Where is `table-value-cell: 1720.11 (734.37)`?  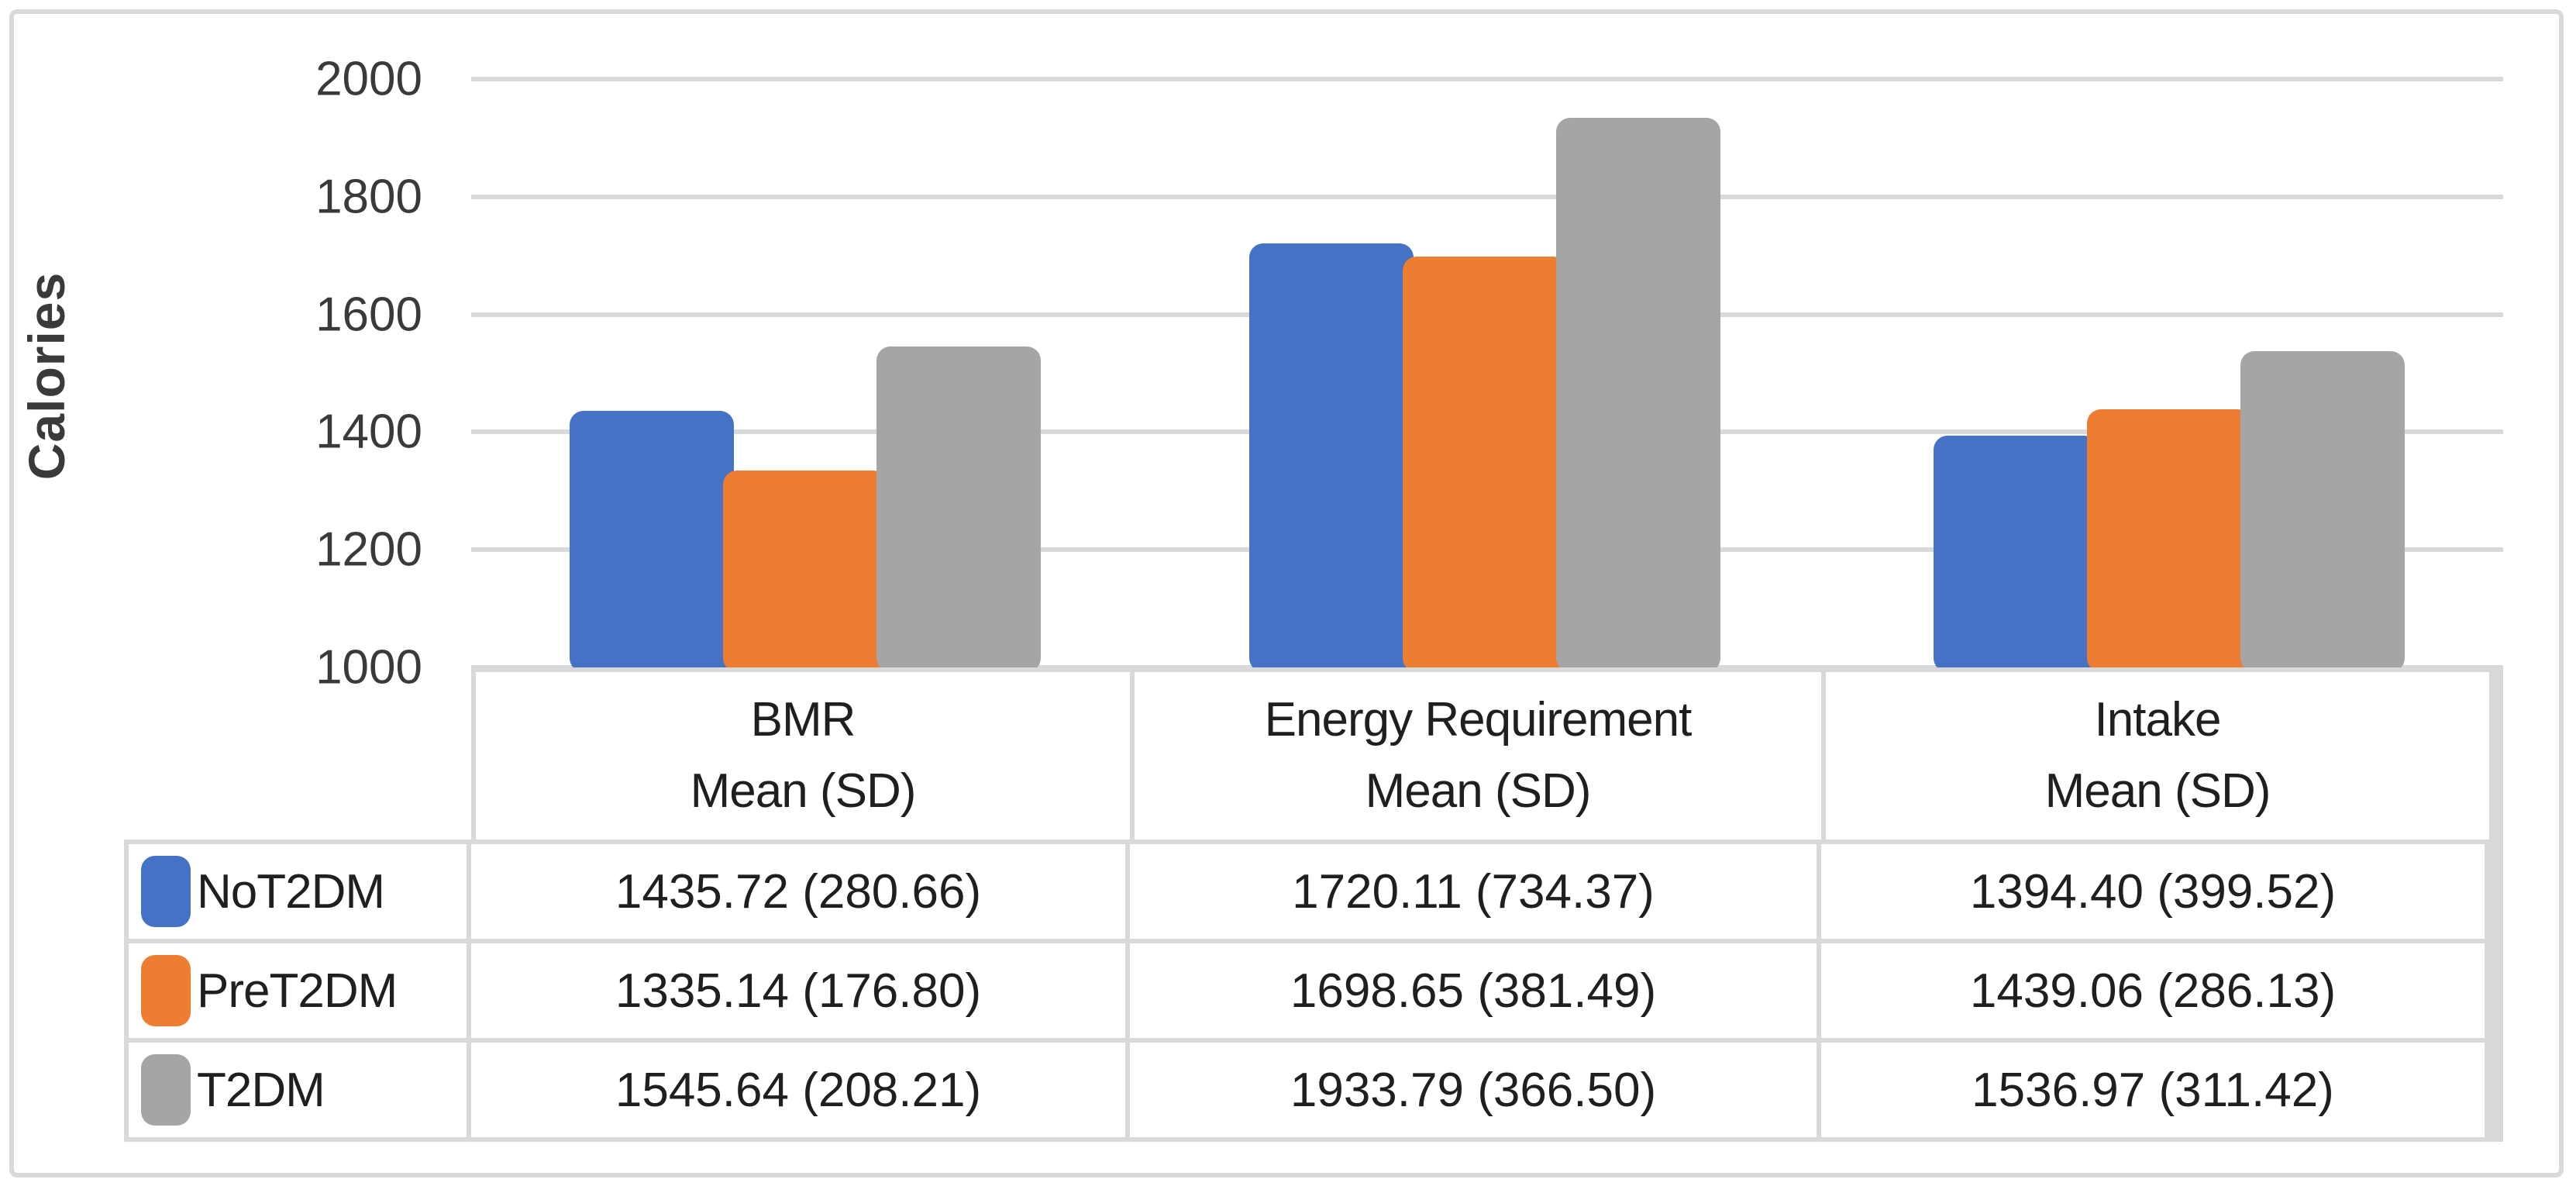
table-value-cell: 1720.11 (734.37) is located at coordinates (1473, 891).